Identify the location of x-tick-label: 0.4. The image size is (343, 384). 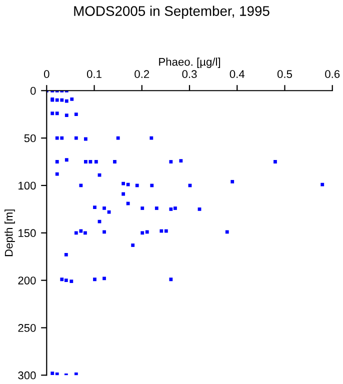
(237, 74).